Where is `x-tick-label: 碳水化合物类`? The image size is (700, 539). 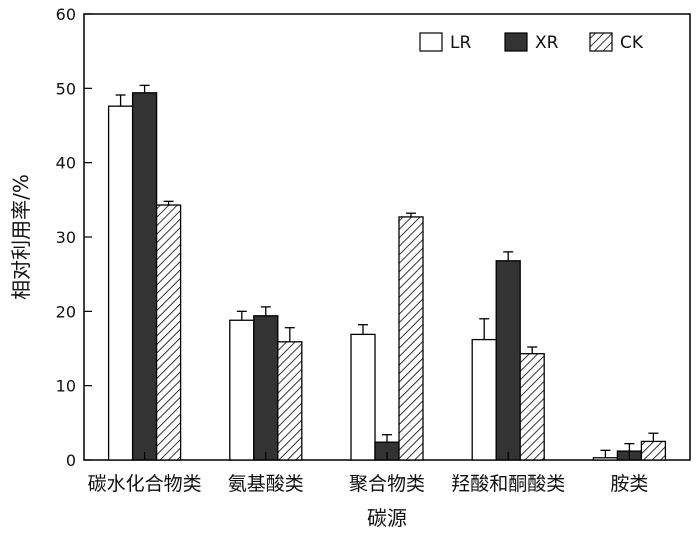
x-tick-label: 碳水化合物类 is located at coordinates (145, 484).